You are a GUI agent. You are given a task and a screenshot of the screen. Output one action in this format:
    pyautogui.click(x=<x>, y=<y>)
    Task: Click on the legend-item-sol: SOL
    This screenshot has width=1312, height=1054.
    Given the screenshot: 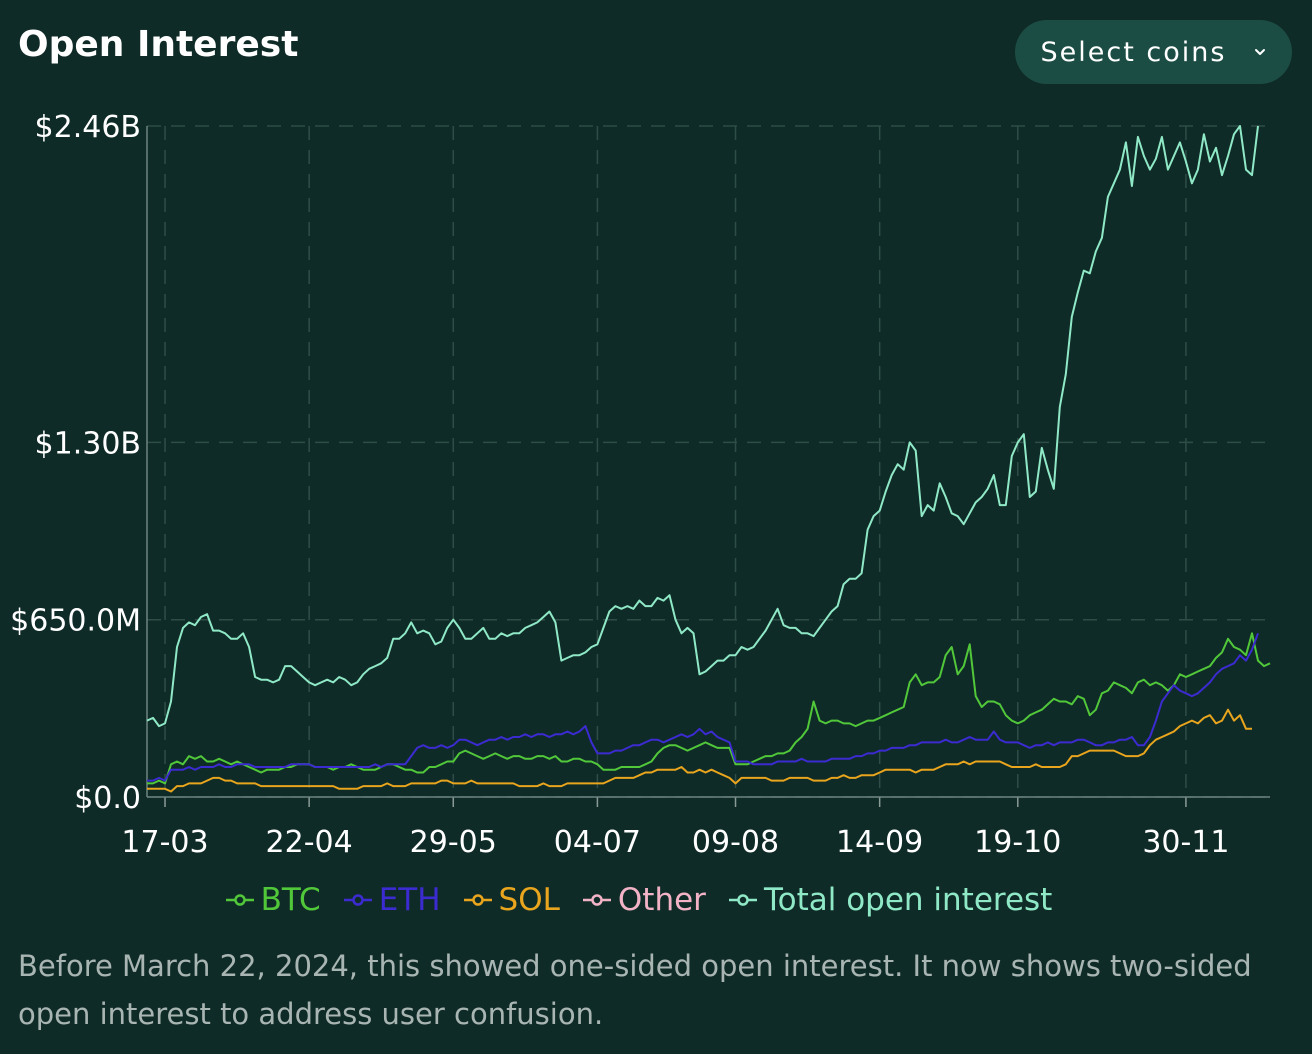 What is the action you would take?
    pyautogui.click(x=511, y=900)
    